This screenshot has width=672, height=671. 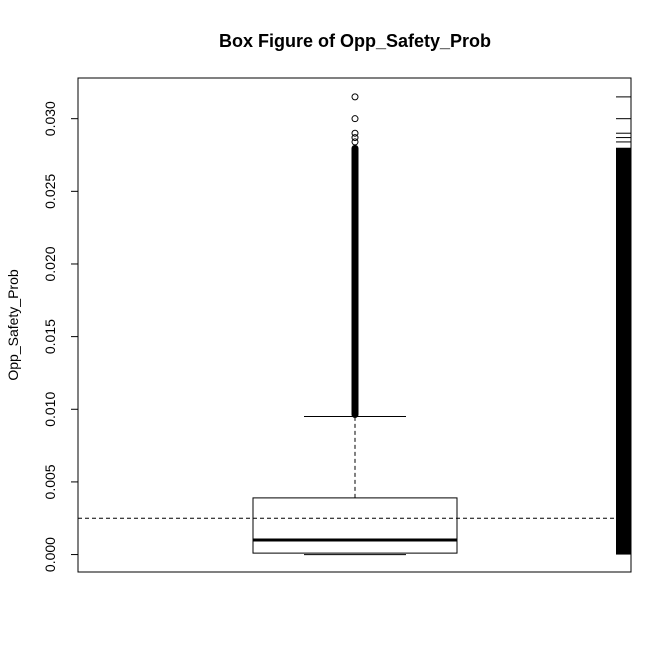 I want to click on rug-dense, so click(x=623, y=351).